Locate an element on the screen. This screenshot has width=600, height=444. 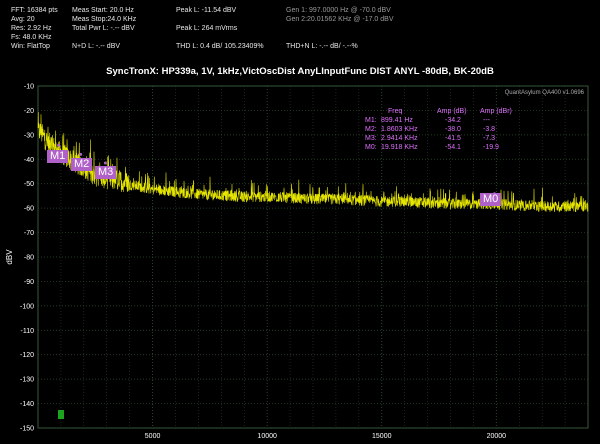
sample-rate: Fs: 48.0 KHz is located at coordinates (31, 37).